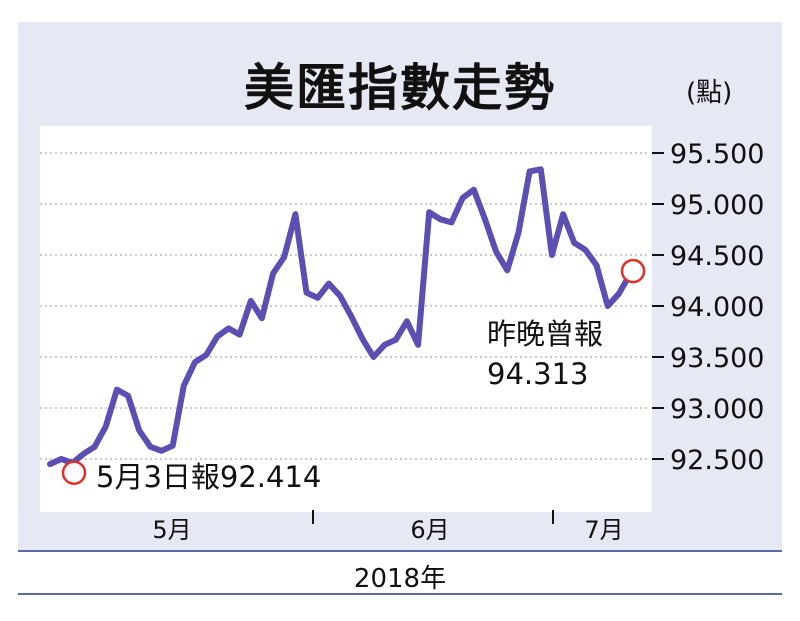  I want to click on divider-bottom, so click(400, 594).